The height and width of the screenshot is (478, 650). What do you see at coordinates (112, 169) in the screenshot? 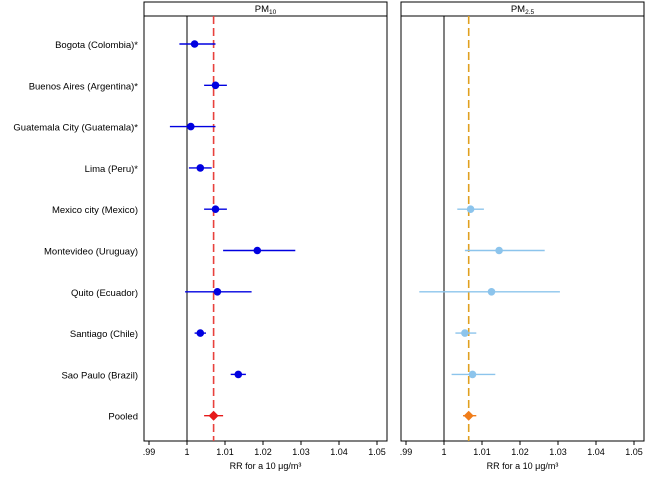
I see `row-label: Lima (Peru)*` at bounding box center [112, 169].